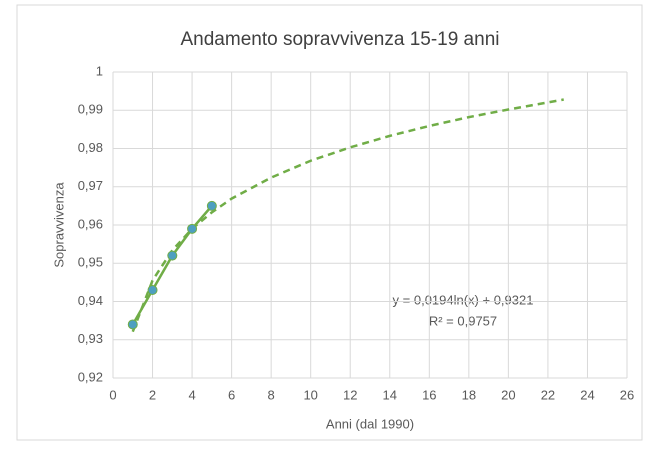  Describe the element at coordinates (271, 394) in the screenshot. I see `x-tick-label: 8` at that location.